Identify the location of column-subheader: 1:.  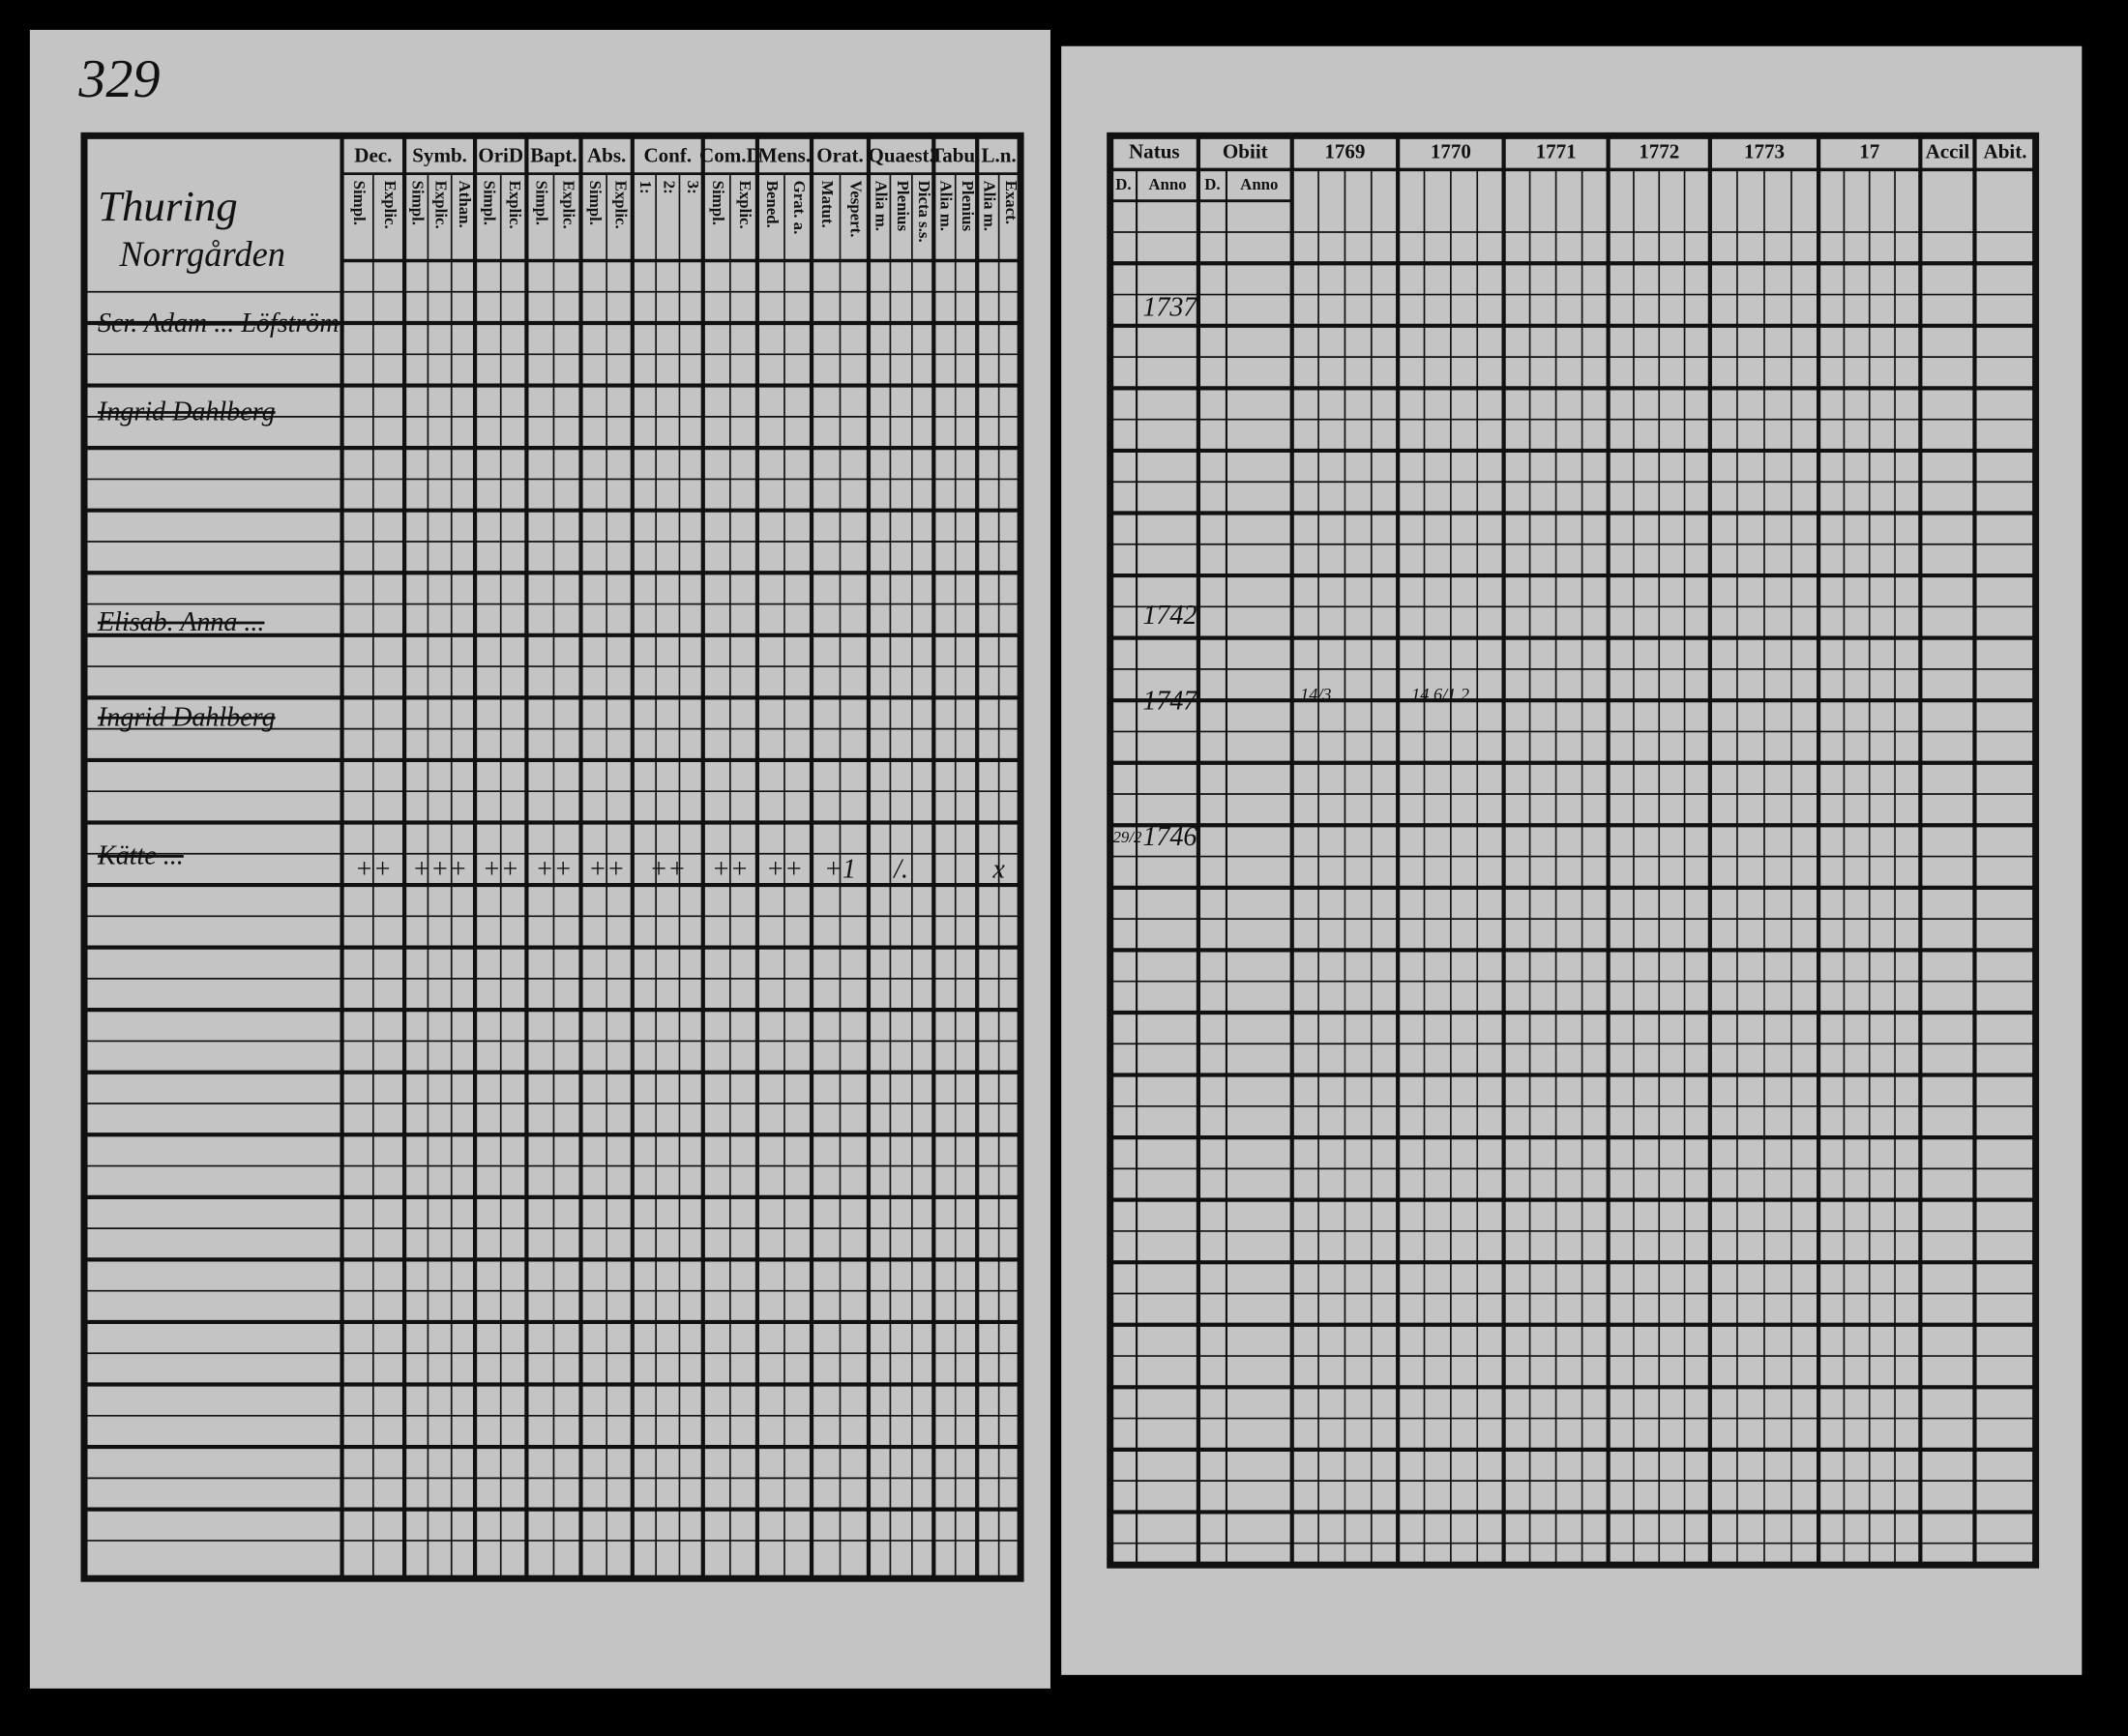
(645, 187).